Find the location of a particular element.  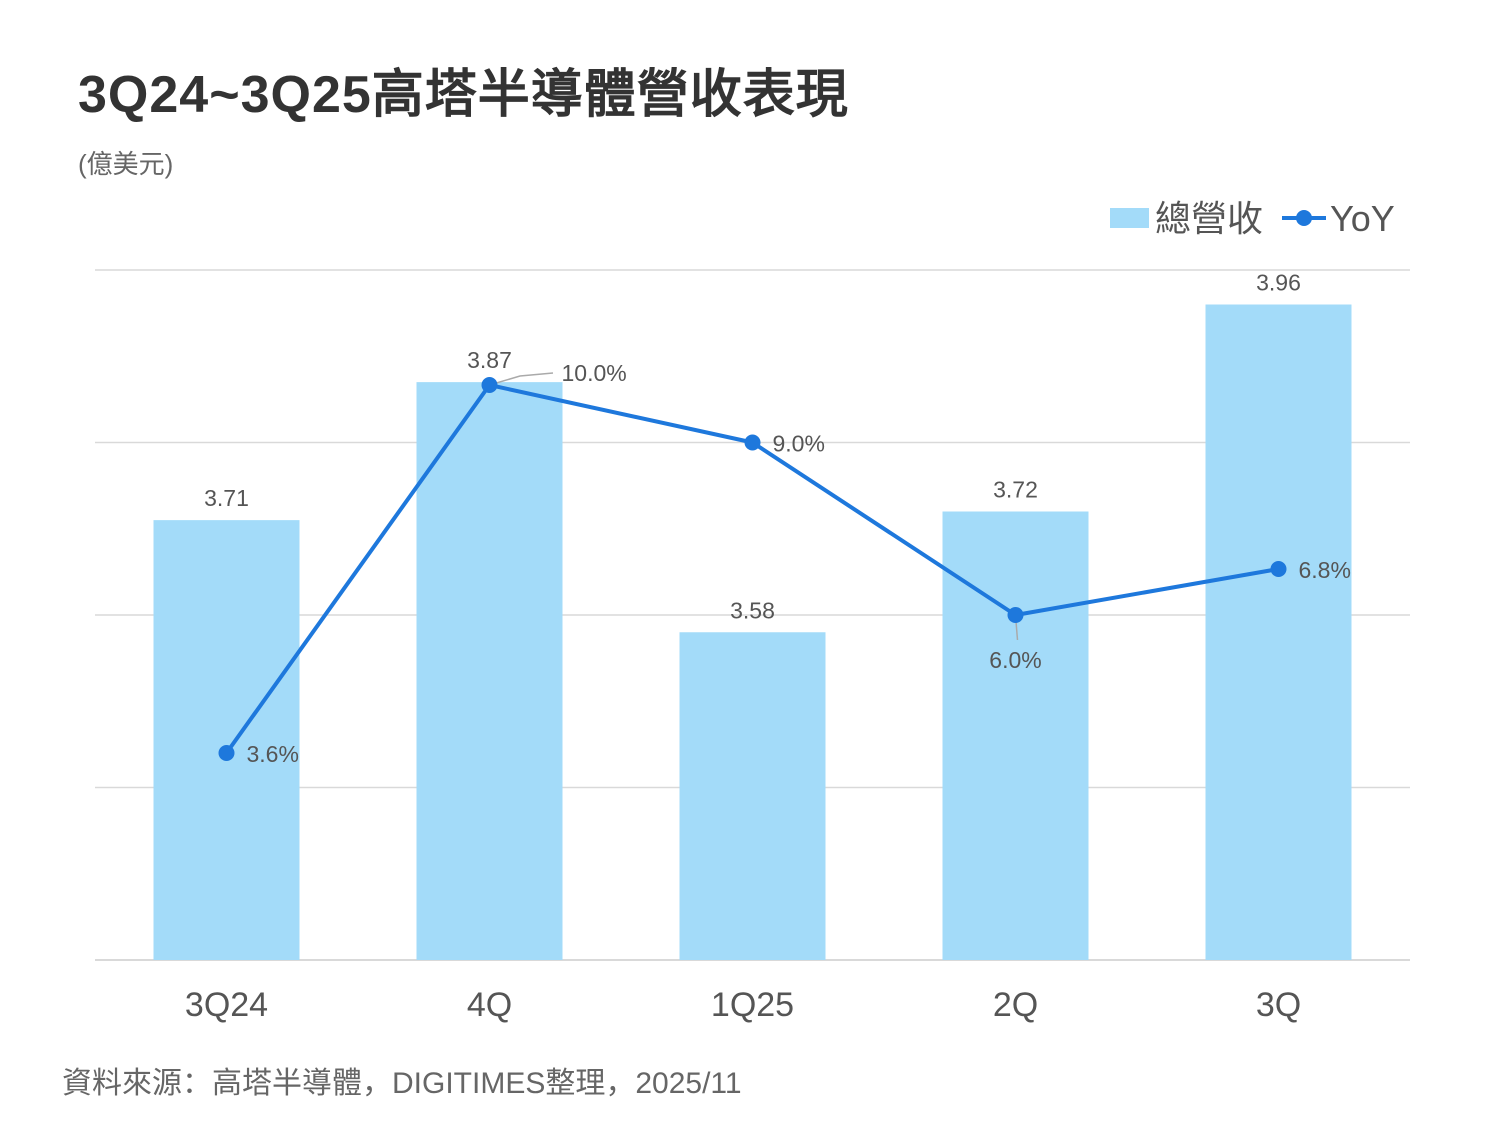

yoy-point-3Q24 is located at coordinates (226, 753).